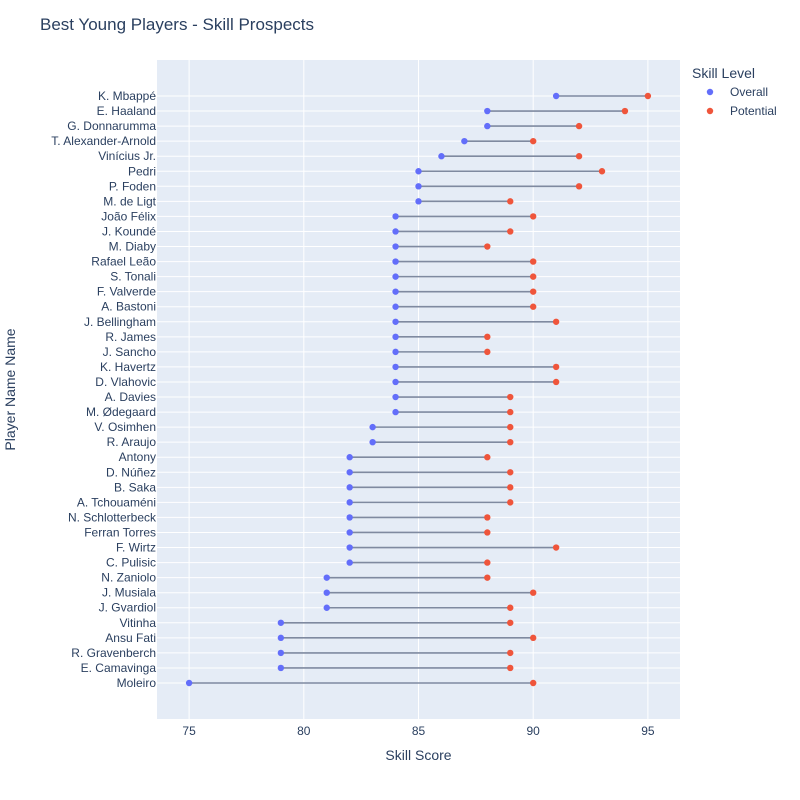 The height and width of the screenshot is (800, 800). What do you see at coordinates (419, 731) in the screenshot?
I see `x-tick-label: 85` at bounding box center [419, 731].